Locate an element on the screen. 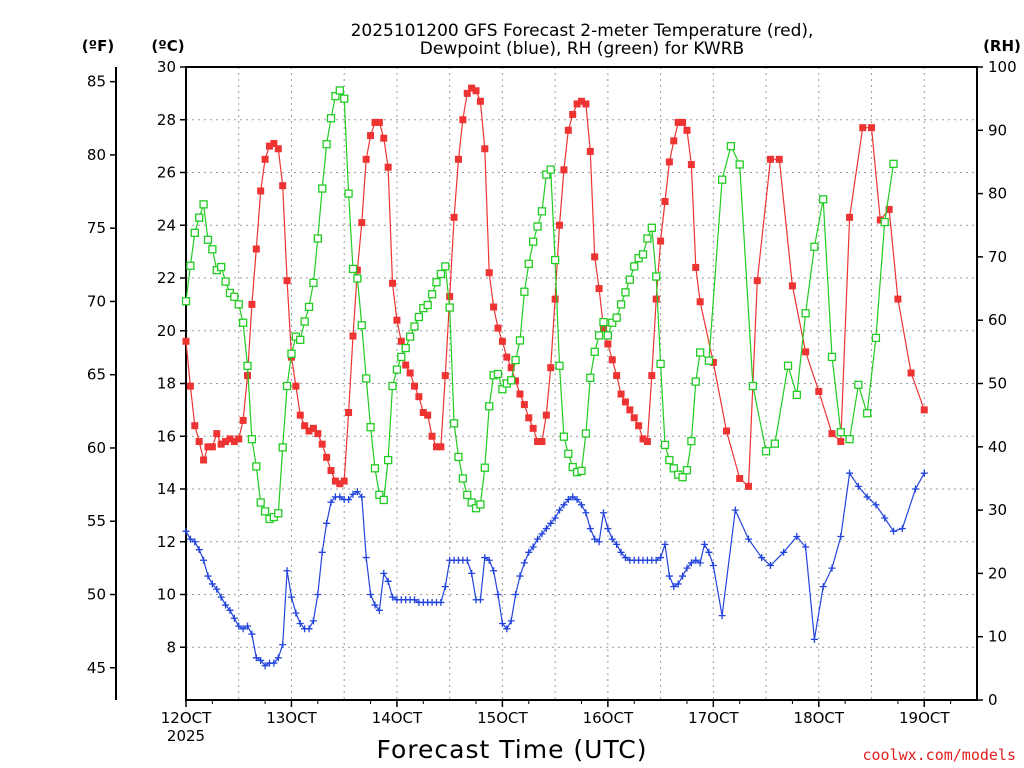  credit-link: coolwx.com/models is located at coordinates (939, 755).